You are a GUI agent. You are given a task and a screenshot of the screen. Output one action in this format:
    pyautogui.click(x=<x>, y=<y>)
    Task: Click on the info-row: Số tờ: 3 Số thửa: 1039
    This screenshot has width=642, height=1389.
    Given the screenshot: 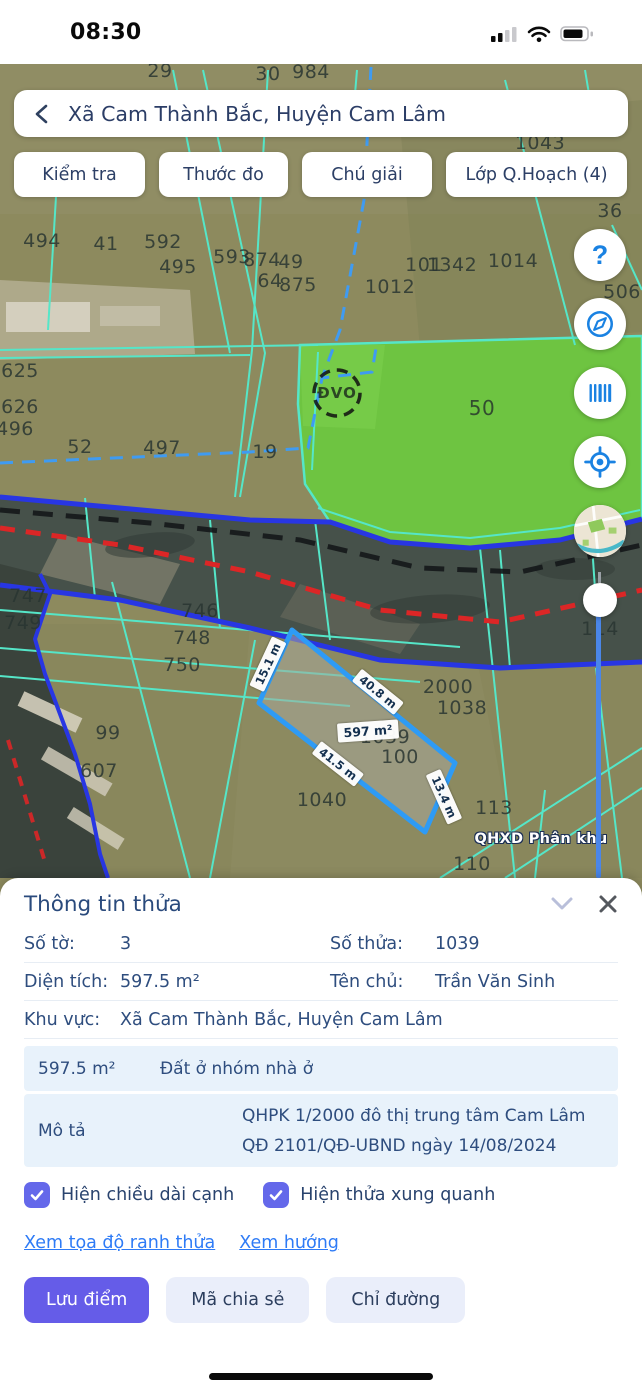 What is the action you would take?
    pyautogui.click(x=321, y=944)
    